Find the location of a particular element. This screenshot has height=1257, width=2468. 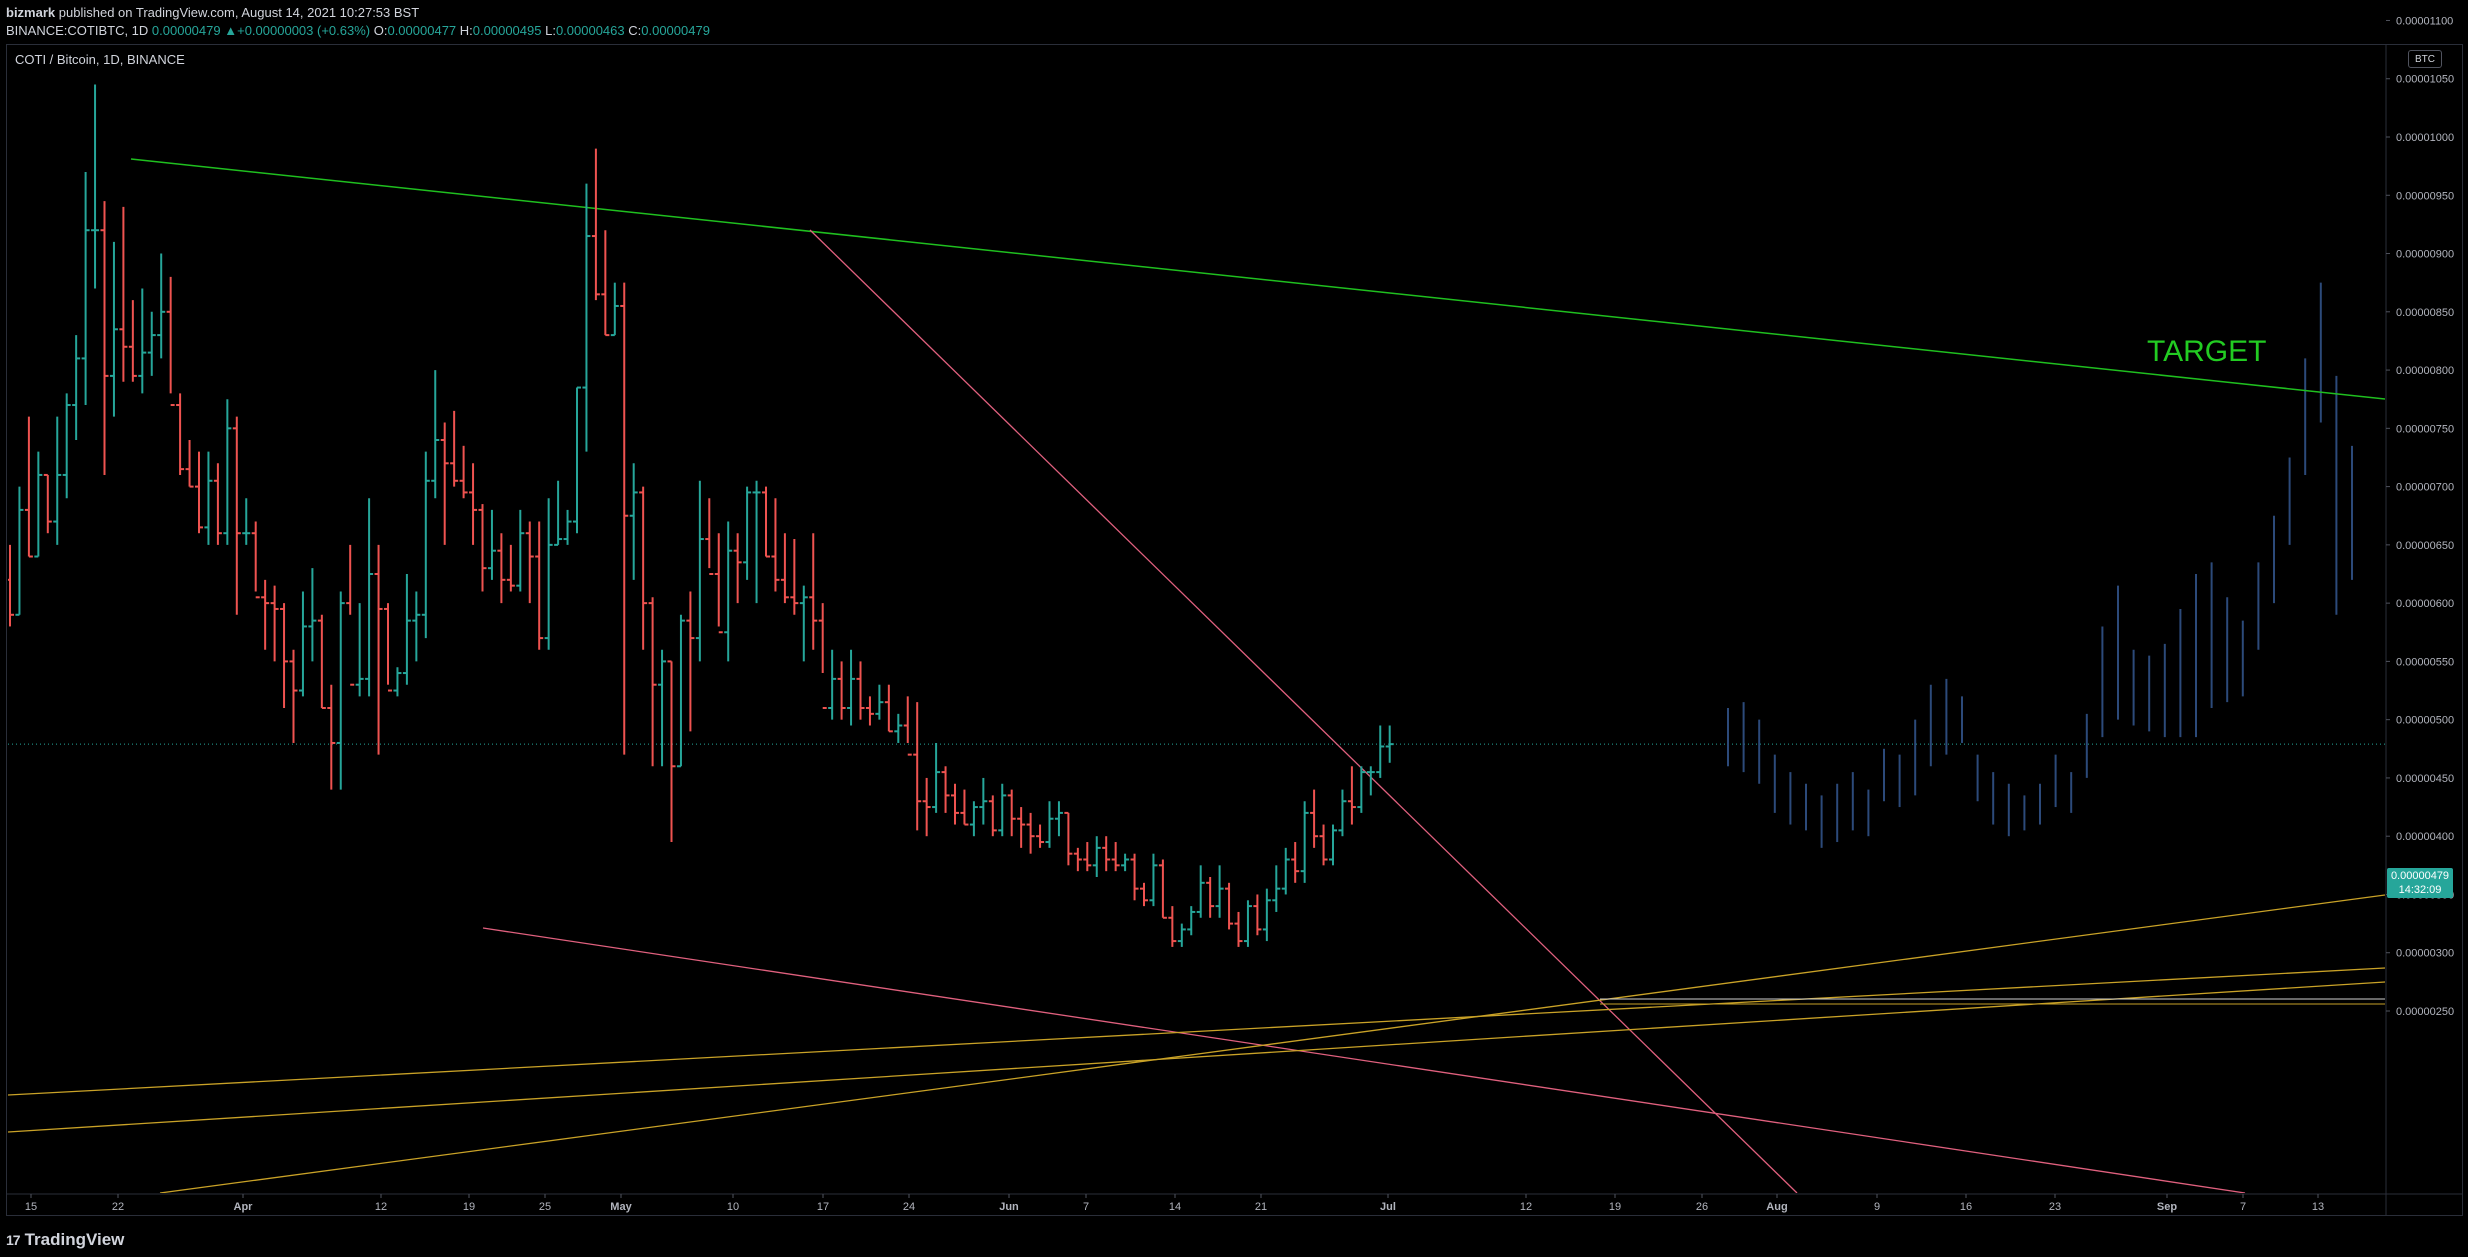

footer-bar is located at coordinates (1234, 1238).